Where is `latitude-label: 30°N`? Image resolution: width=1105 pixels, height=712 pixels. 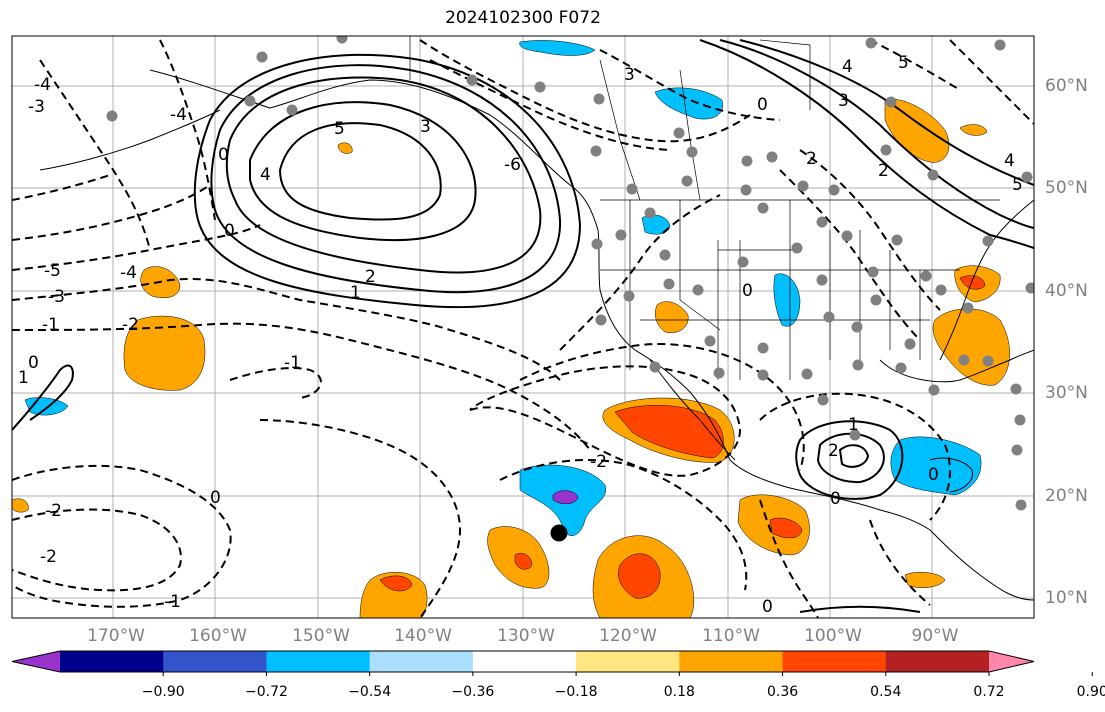
latitude-label: 30°N is located at coordinates (1066, 393).